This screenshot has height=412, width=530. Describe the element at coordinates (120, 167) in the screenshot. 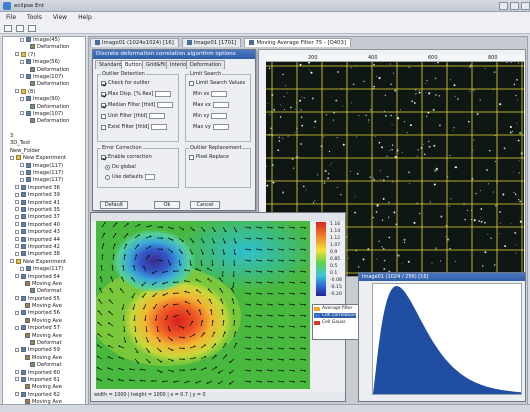

I see `opt-do-global: Do global` at that location.